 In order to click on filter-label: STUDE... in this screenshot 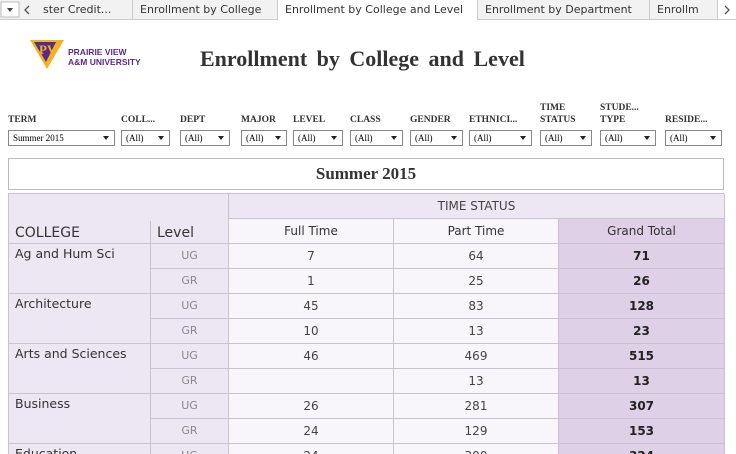, I will do `click(619, 108)`.